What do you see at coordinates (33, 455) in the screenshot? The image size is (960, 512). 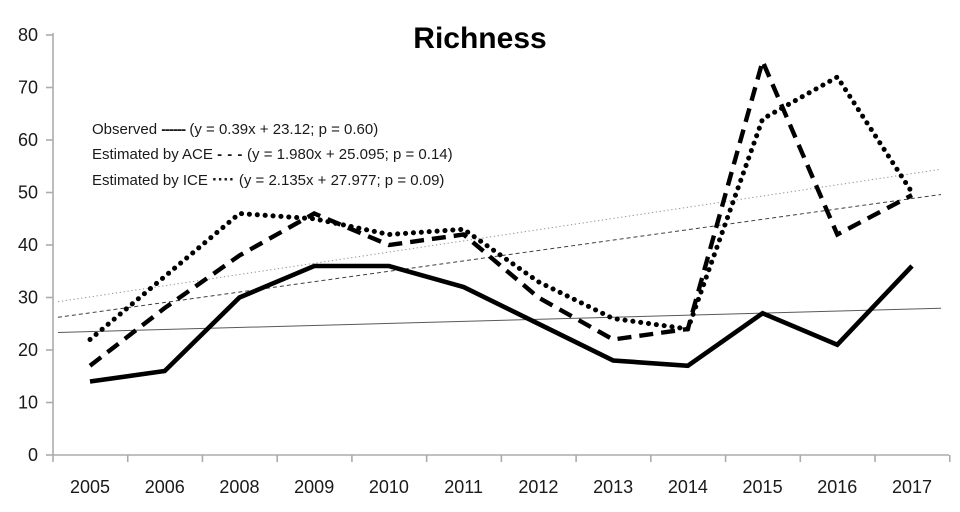 I see `y-tick-label: 0` at bounding box center [33, 455].